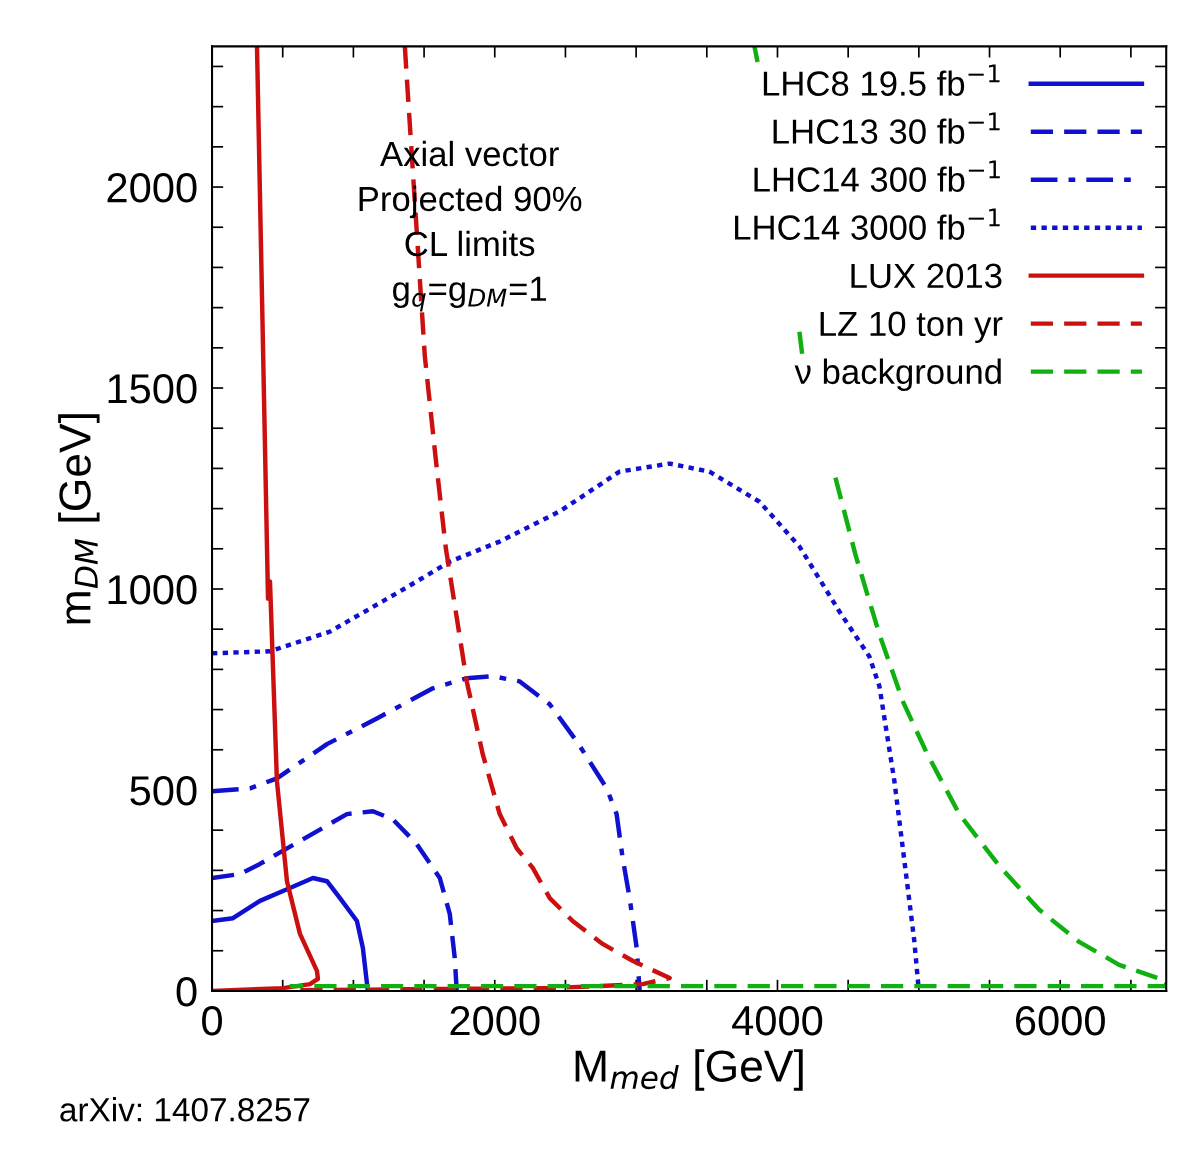  What do you see at coordinates (911, 327) in the screenshot?
I see `legend-label: LZ 10 ton yr` at bounding box center [911, 327].